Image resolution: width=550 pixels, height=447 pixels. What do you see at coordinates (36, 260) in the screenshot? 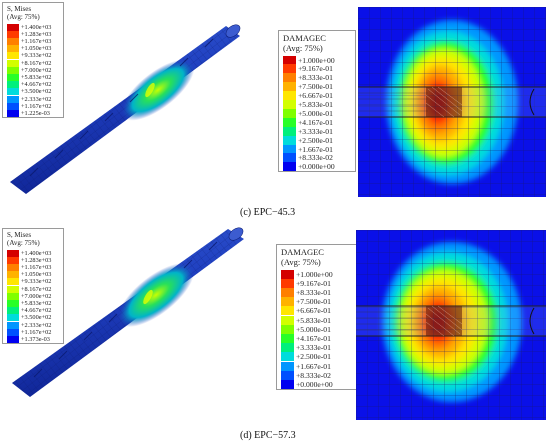
I see `legend-label: +1.283e+03` at bounding box center [36, 260].